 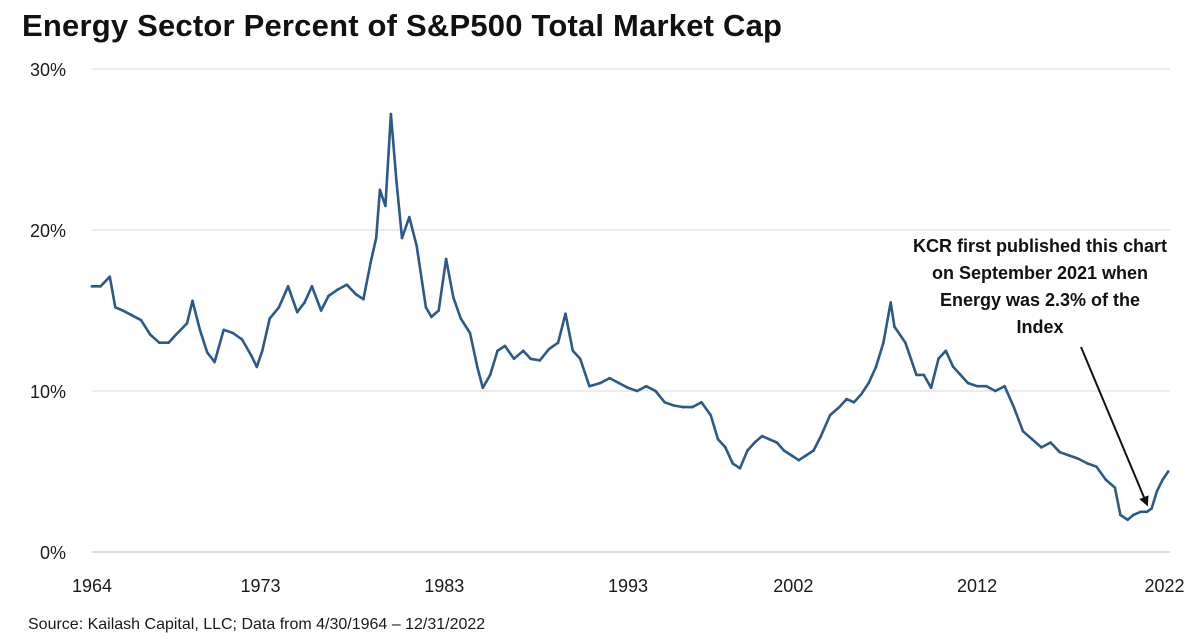 What do you see at coordinates (628, 586) in the screenshot?
I see `x-axis: 1964 1973 1983 1993 2002 2012 2022` at bounding box center [628, 586].